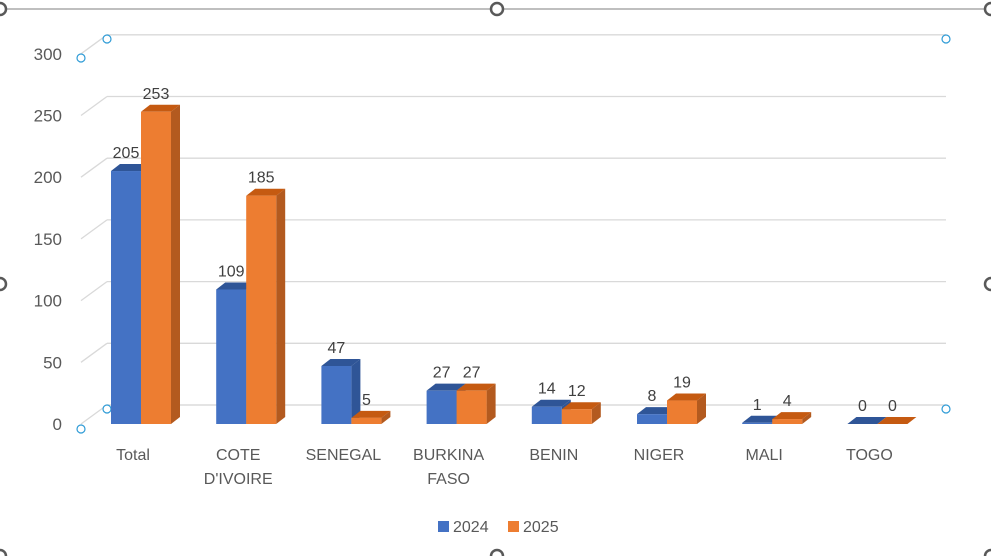 This screenshot has width=991, height=556. Describe the element at coordinates (231, 271) in the screenshot. I see `data-label: 109` at that location.